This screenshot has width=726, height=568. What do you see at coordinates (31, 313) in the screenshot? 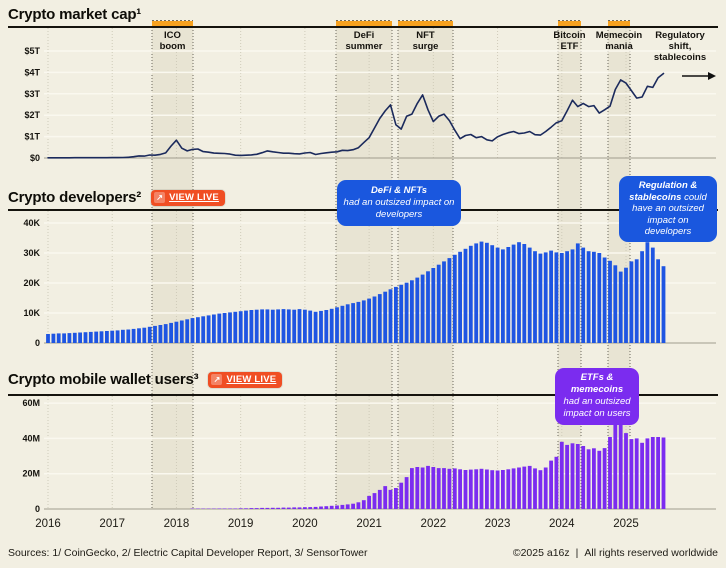
I see `svg-text: 10K` at bounding box center [31, 313].